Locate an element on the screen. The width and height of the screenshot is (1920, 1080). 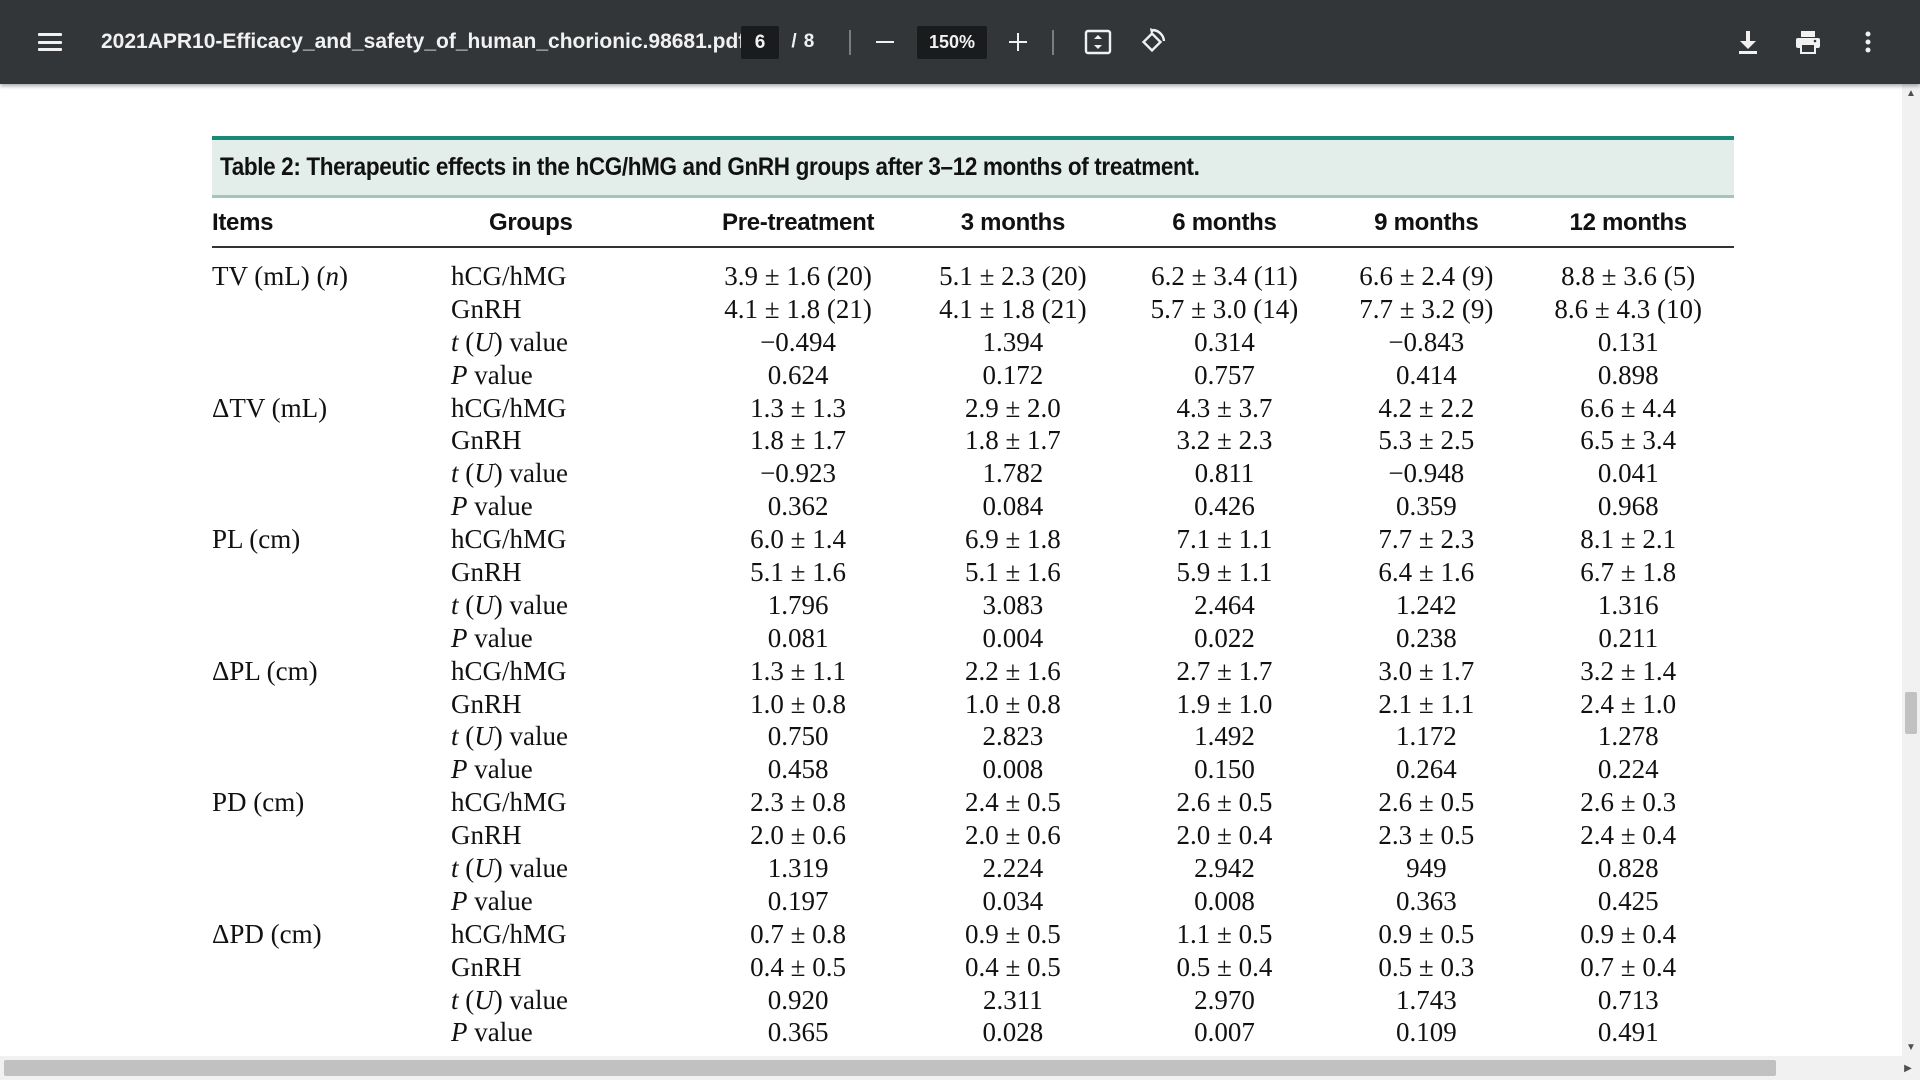
table-cell: 0.491 is located at coordinates (1628, 1032).